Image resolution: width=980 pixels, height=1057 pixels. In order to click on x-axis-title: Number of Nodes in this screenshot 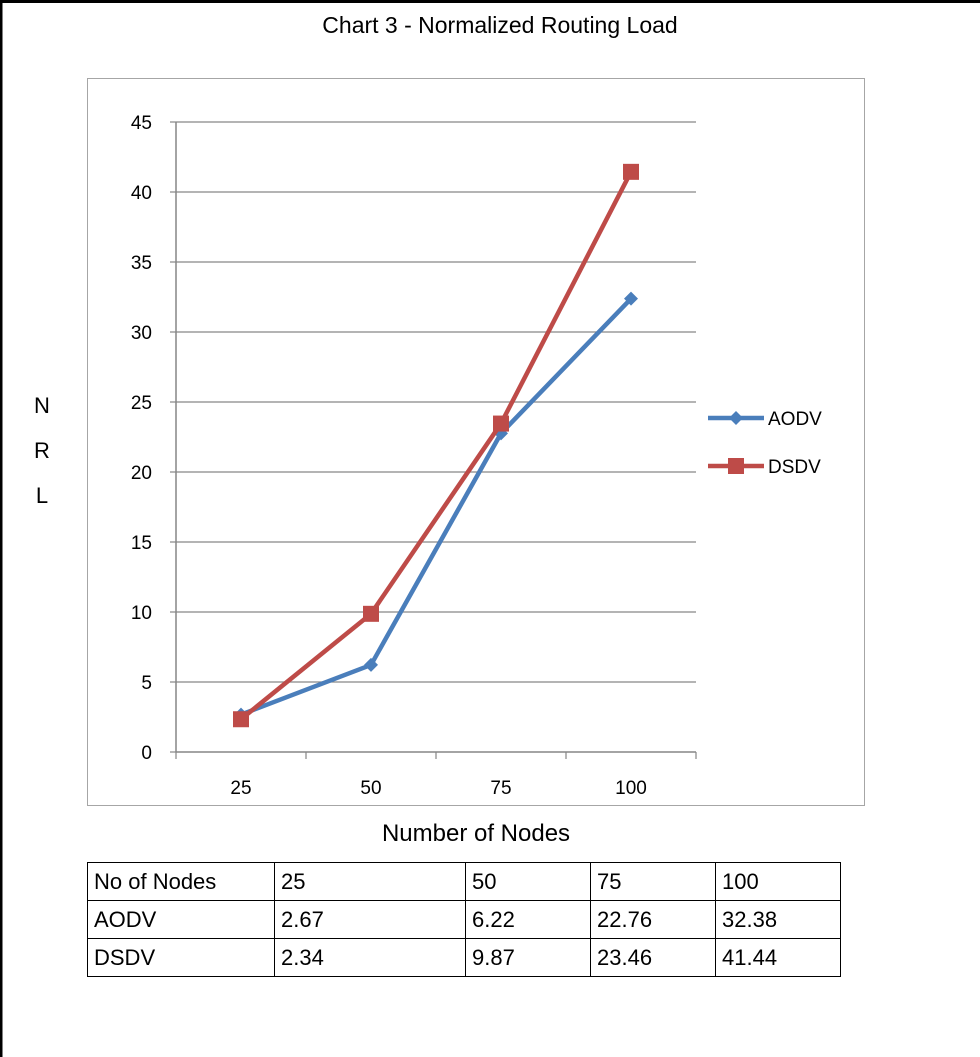, I will do `click(476, 833)`.